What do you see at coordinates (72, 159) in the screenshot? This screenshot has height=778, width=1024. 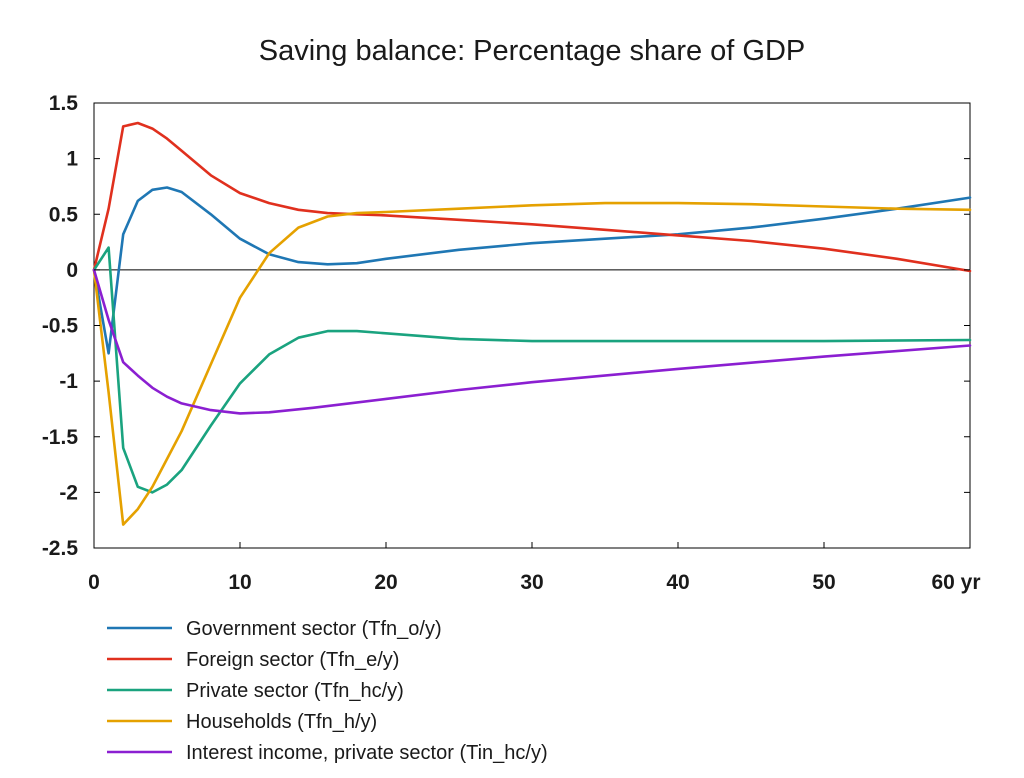 I see `y-tick-label: 1` at bounding box center [72, 159].